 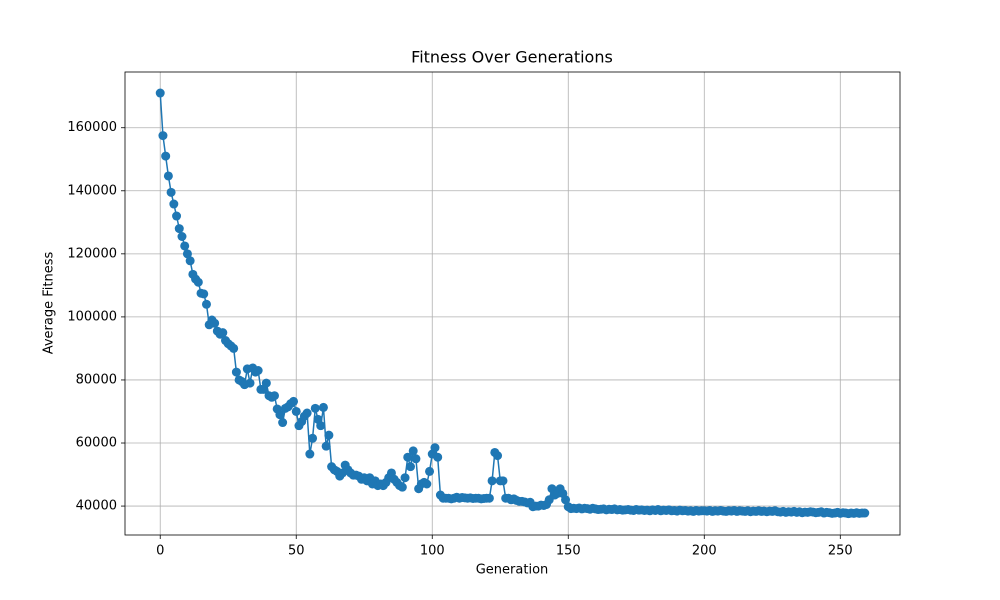 I want to click on y-tick-label: 80000, so click(x=96, y=379).